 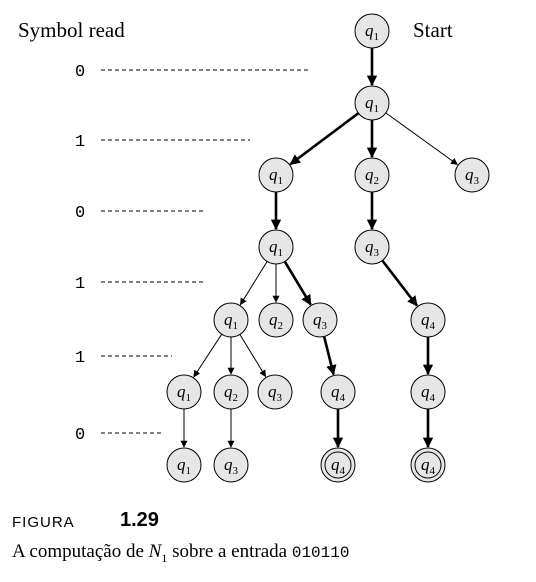 What do you see at coordinates (80, 551) in the screenshot?
I see `caption-text-before: A computação de` at bounding box center [80, 551].